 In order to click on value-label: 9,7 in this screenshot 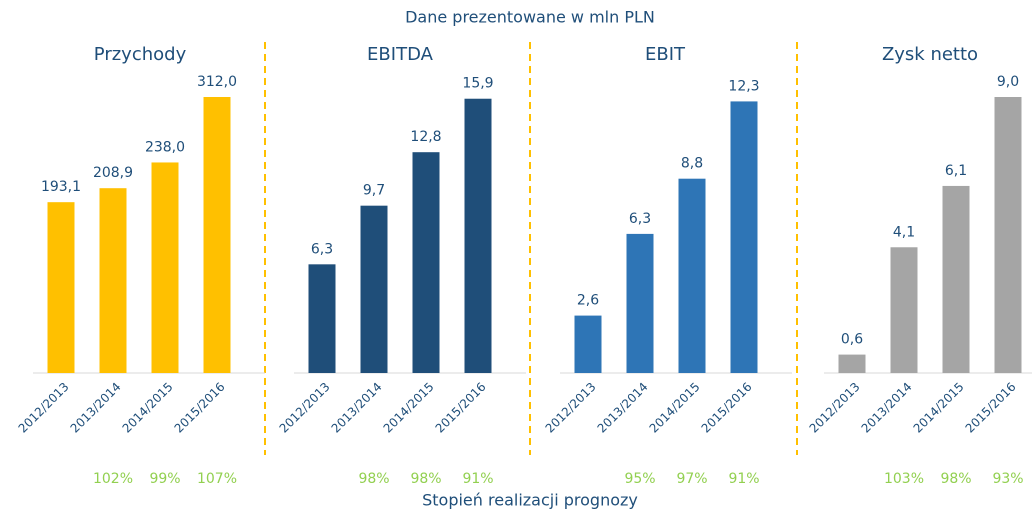, I will do `click(374, 191)`.